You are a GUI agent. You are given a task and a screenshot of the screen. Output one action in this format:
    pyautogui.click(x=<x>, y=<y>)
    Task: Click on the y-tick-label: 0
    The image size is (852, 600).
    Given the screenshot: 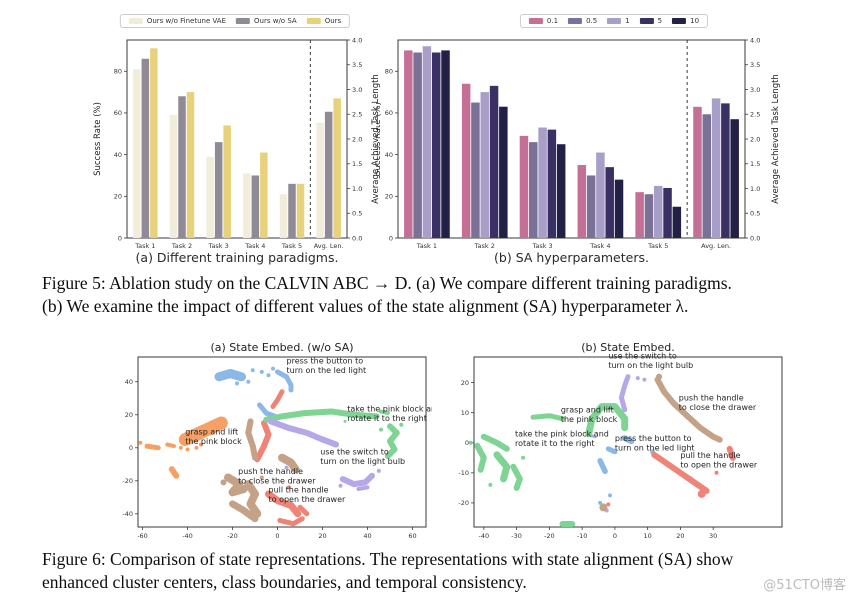 What is the action you would take?
    pyautogui.click(x=131, y=448)
    